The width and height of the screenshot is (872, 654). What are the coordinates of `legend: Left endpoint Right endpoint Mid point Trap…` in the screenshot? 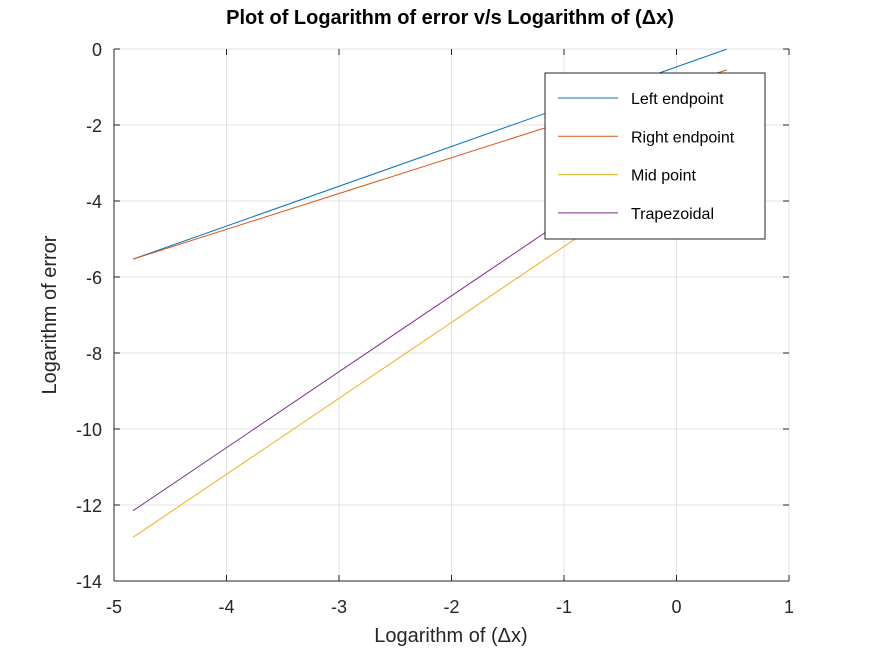 It's located at (655, 156).